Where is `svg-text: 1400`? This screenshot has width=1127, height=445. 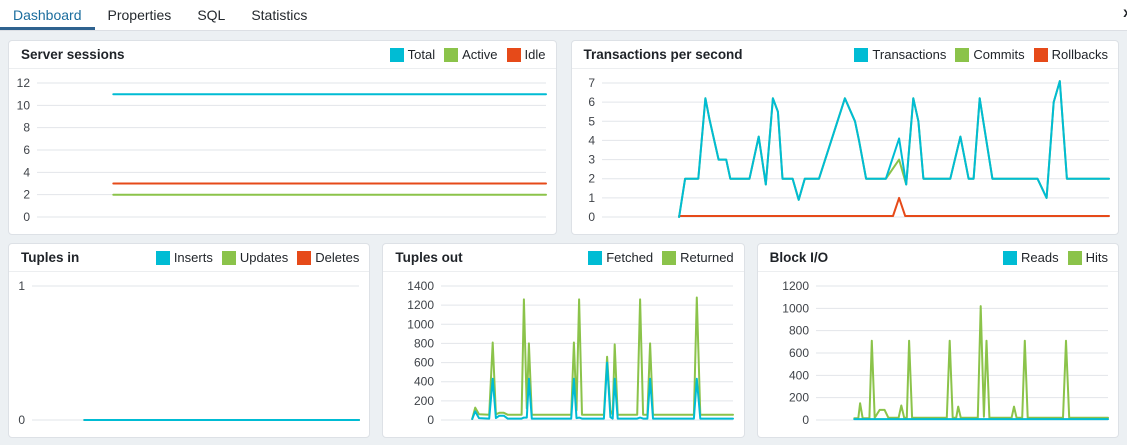 svg-text: 1400 is located at coordinates (421, 286).